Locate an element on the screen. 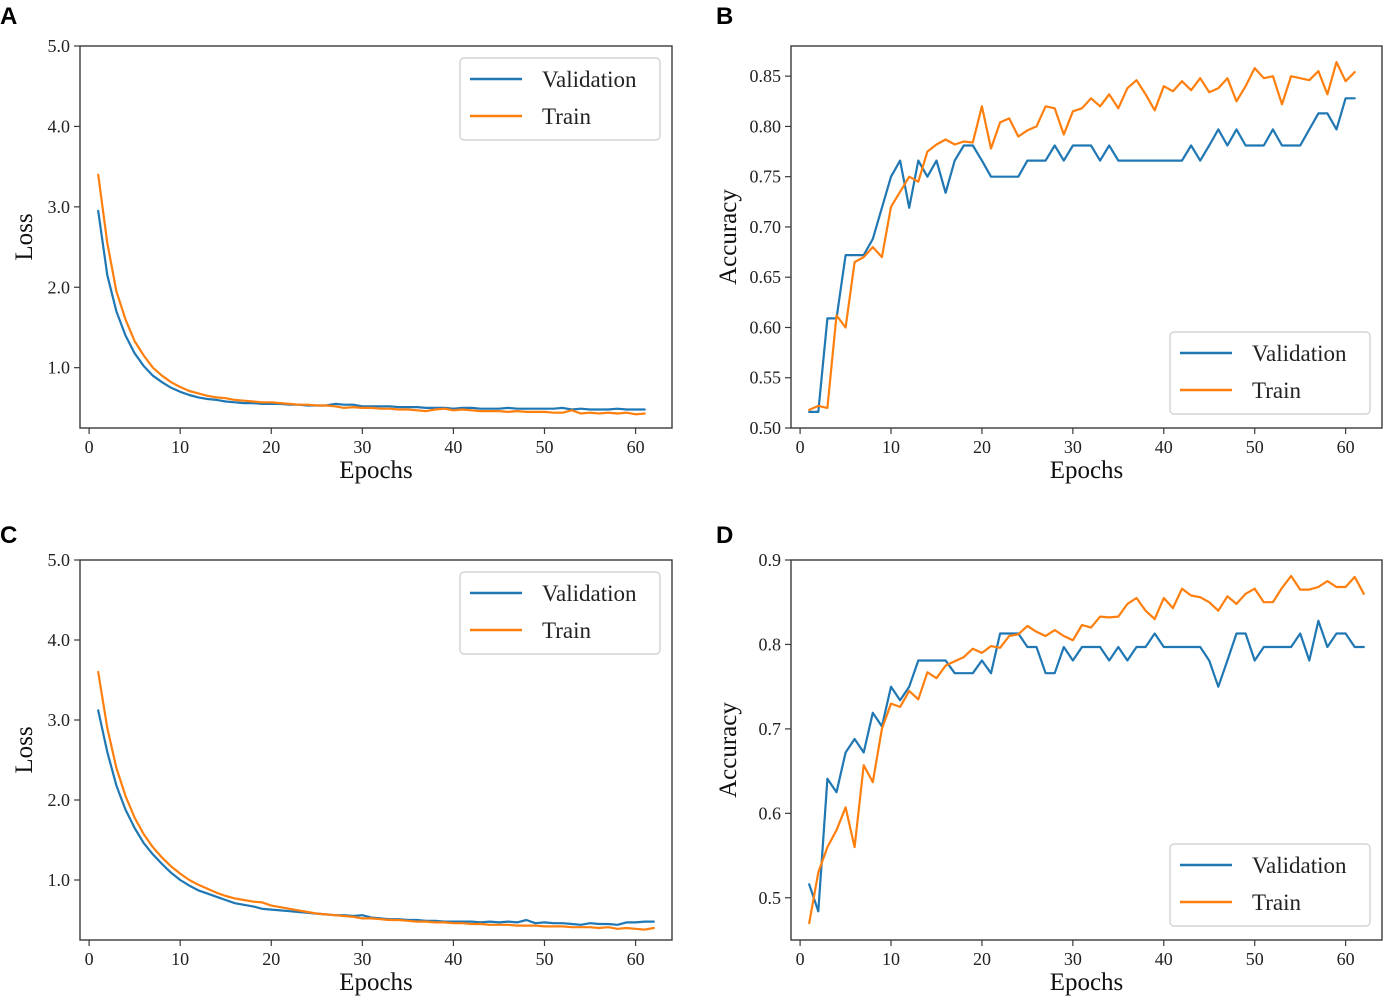 The height and width of the screenshot is (1002, 1386). panel-b-legend: Validation Train is located at coordinates (1270, 373).